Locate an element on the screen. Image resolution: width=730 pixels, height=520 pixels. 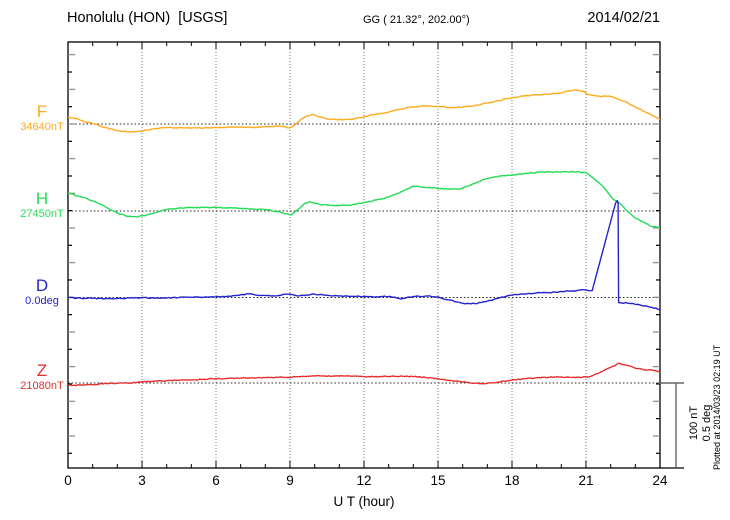
channel-label-d: D 0.0deg is located at coordinates (42, 292).